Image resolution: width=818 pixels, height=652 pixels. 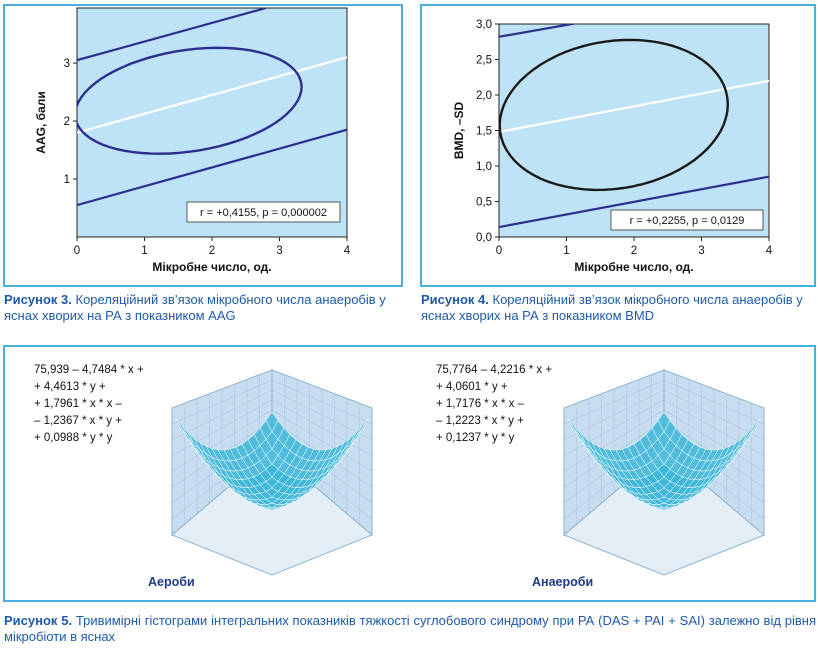 I want to click on formula-line-4: + 0,1237 * y * y, so click(x=475, y=438).